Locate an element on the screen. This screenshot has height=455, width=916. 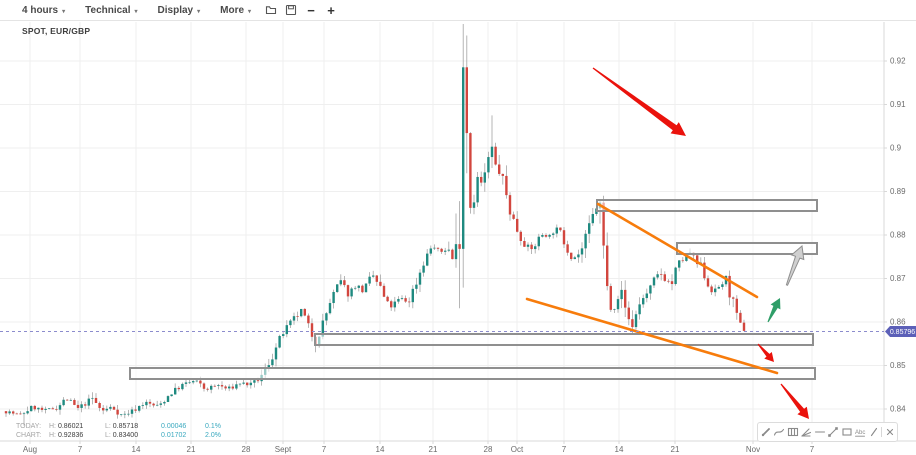
stats-low: L: 0.83400 is located at coordinates (122, 435).